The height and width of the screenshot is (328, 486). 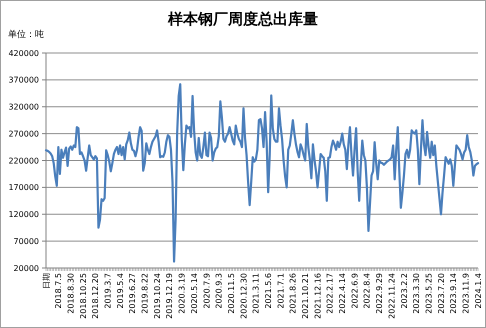 I want to click on x-tick-label: 2021.7.1, so click(x=281, y=291).